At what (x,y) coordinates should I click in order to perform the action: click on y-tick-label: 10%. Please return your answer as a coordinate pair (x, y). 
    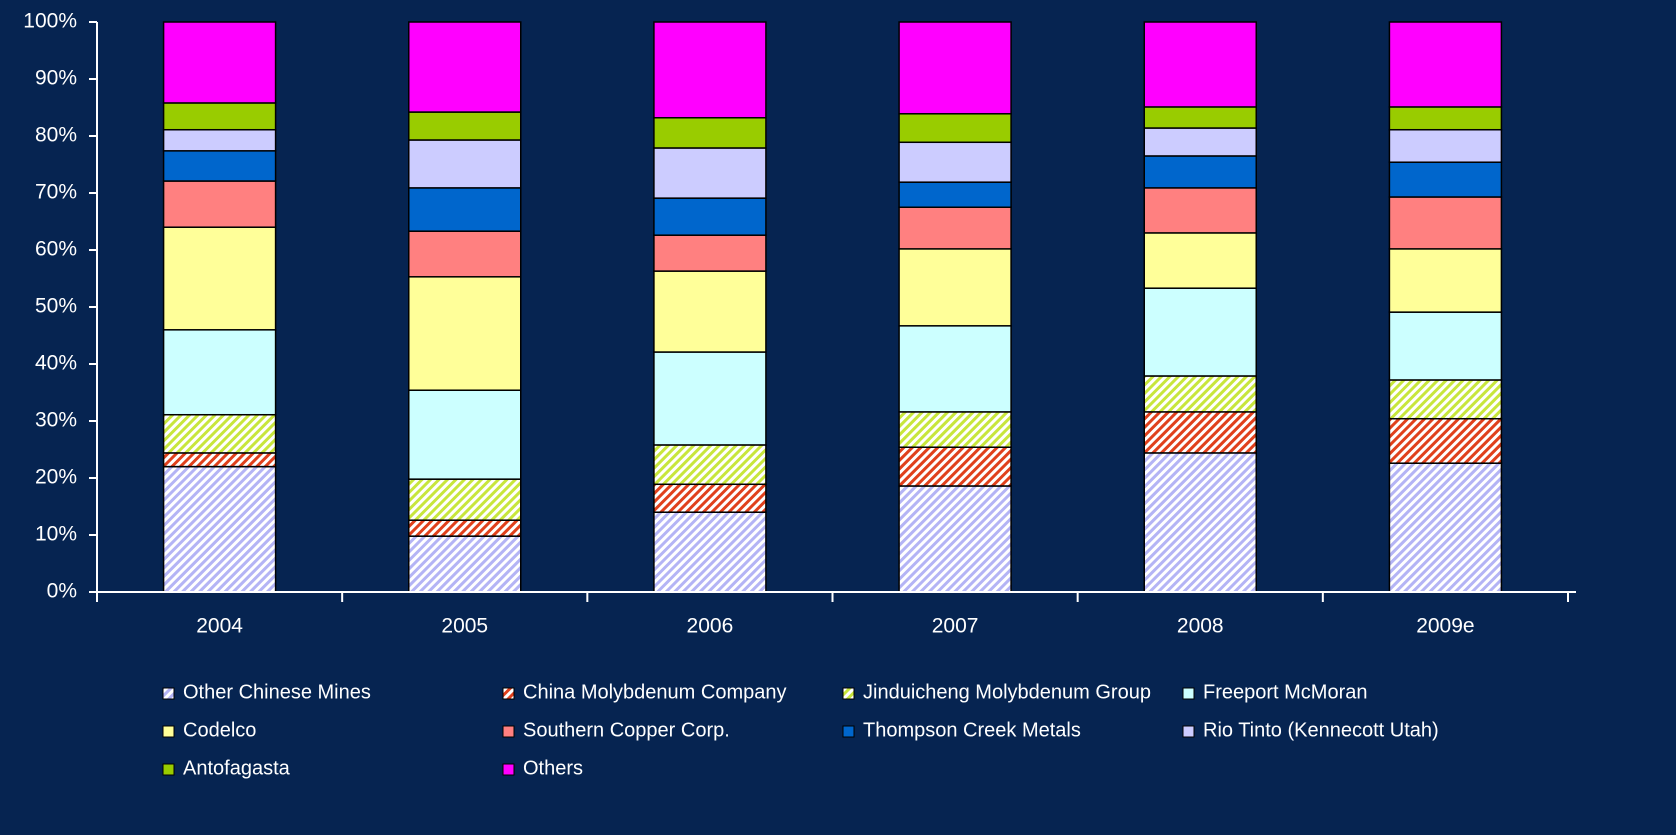
    Looking at the image, I should click on (56, 534).